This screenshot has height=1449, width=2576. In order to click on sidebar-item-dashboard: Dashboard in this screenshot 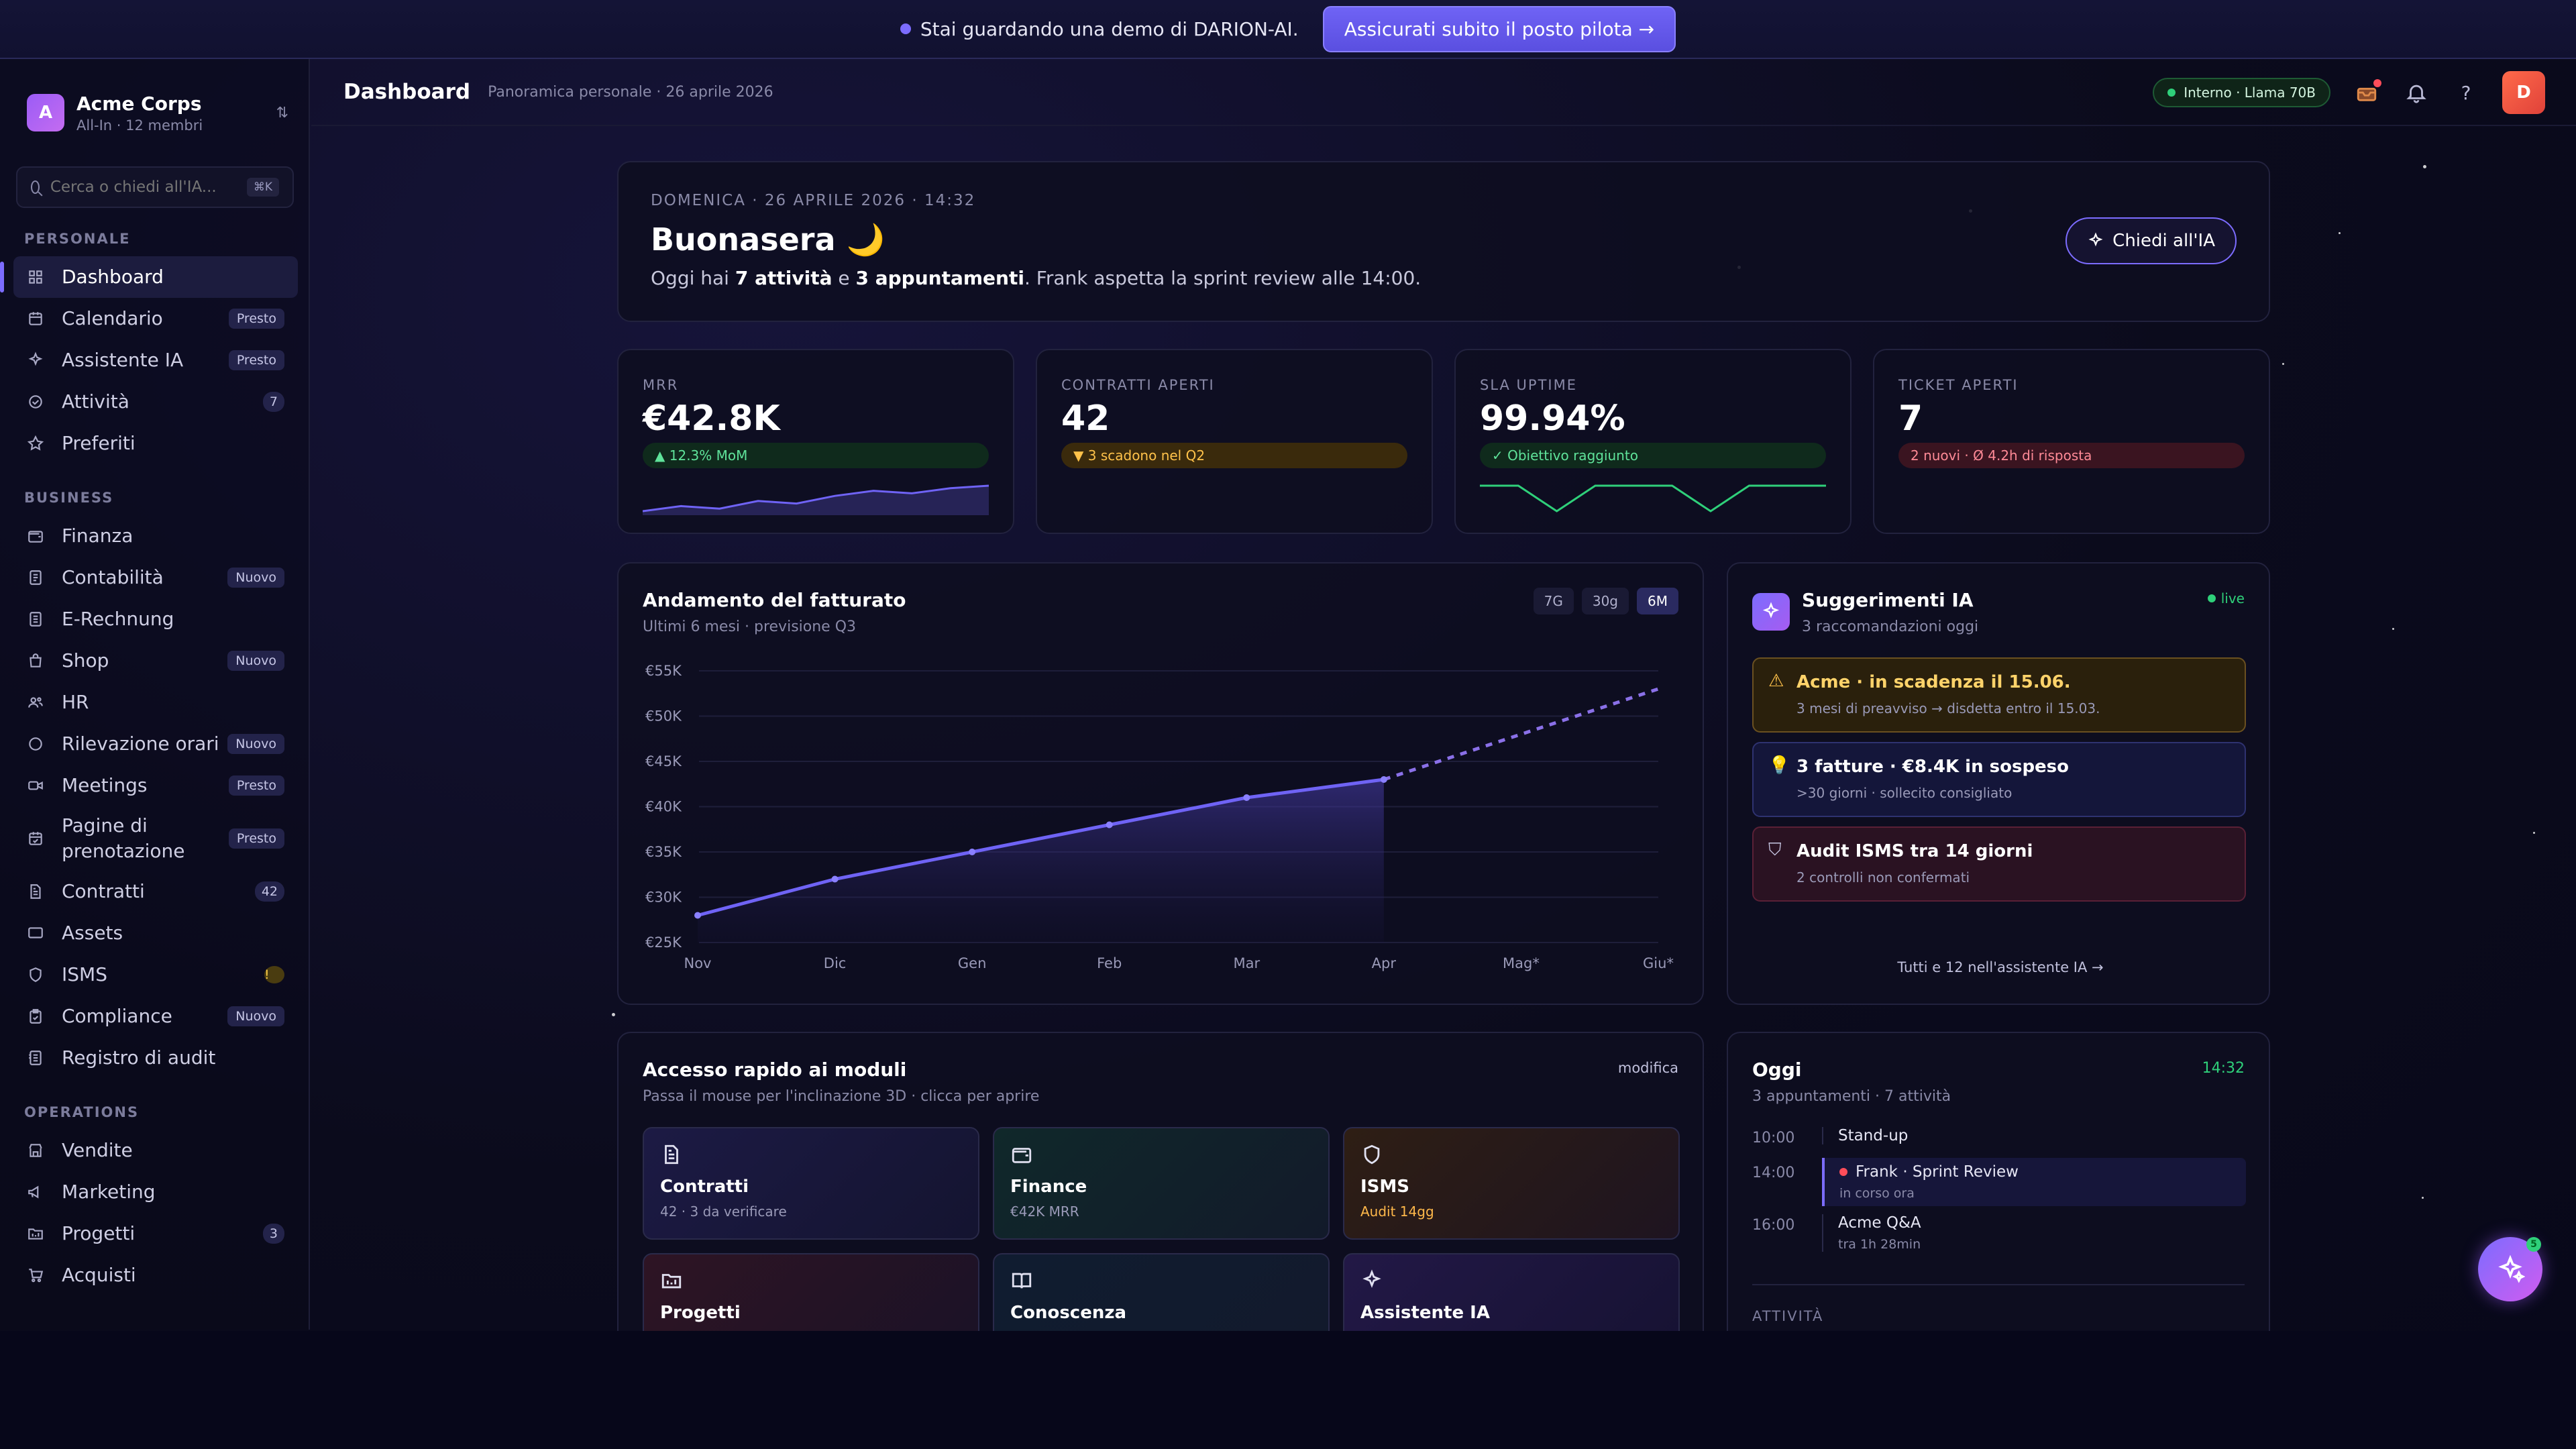, I will do `click(149, 277)`.